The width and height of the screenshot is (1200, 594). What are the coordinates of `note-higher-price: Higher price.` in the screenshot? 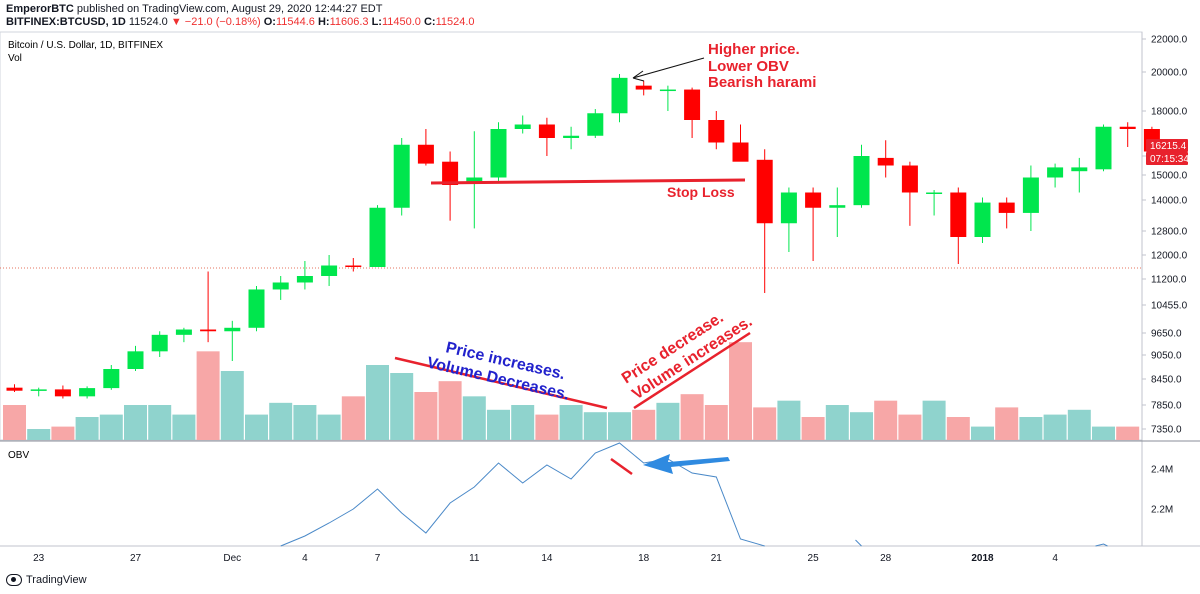 It's located at (754, 49).